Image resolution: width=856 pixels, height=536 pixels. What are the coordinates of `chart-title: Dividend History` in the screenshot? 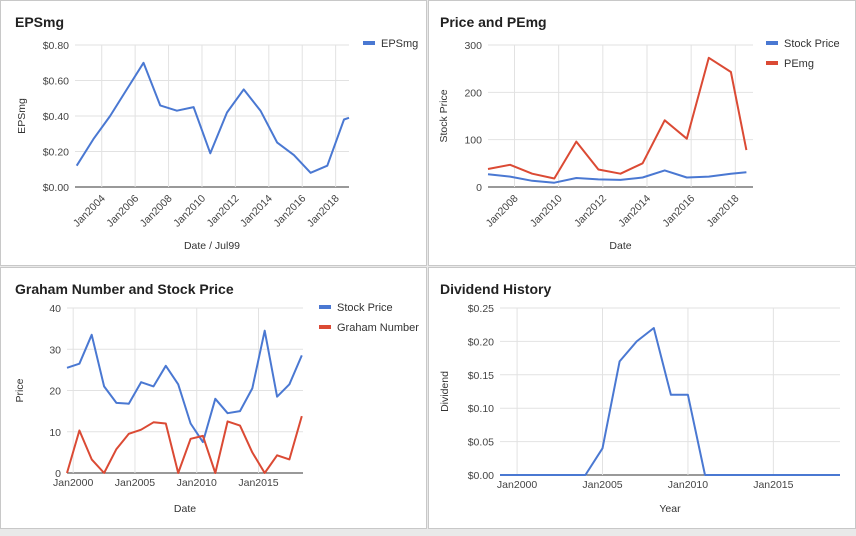 It's located at (496, 289).